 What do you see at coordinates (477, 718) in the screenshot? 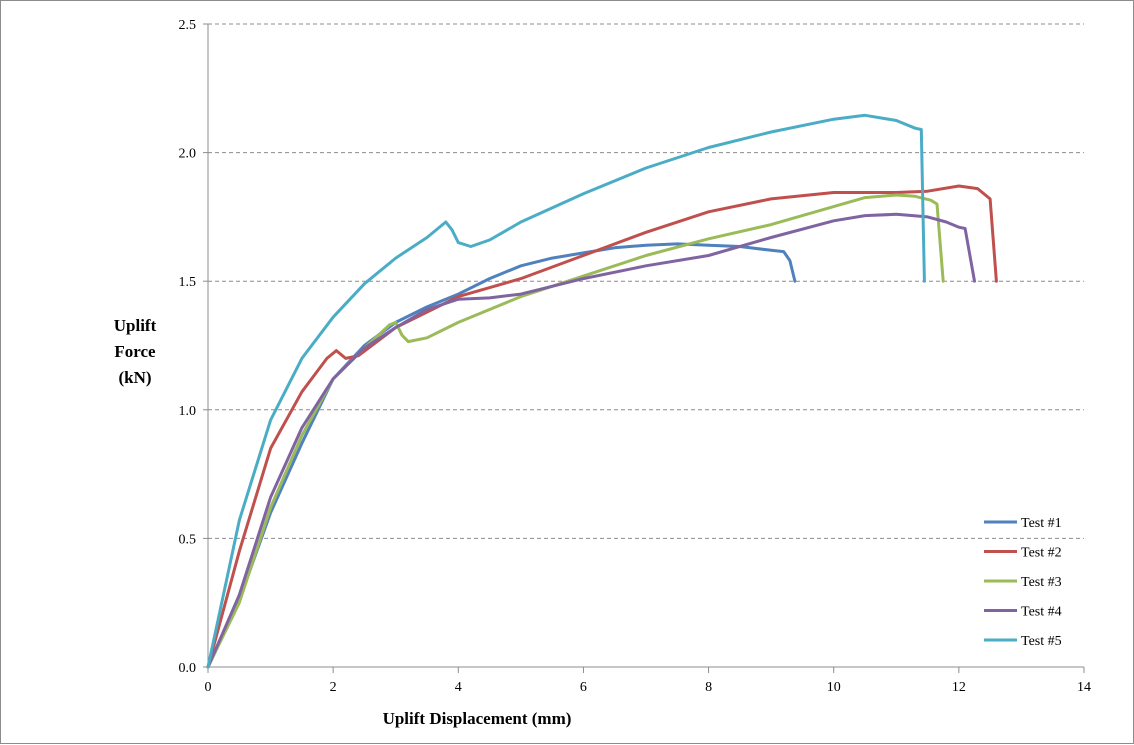
I see `x-axis-title: Uplift Displacement (mm)` at bounding box center [477, 718].